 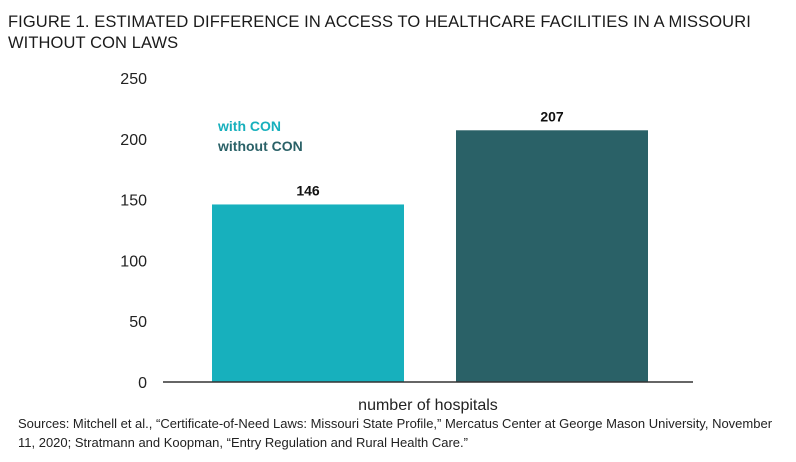 What do you see at coordinates (133, 79) in the screenshot?
I see `y-tick-label: 250` at bounding box center [133, 79].